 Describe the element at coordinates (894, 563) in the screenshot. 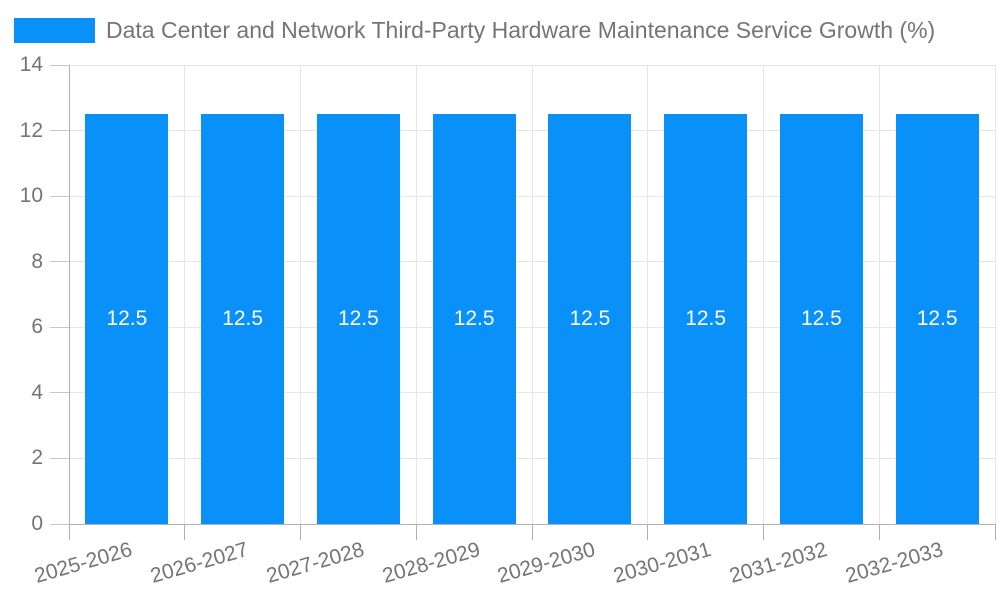

I see `x-axis-category-label: 2032-2033` at that location.